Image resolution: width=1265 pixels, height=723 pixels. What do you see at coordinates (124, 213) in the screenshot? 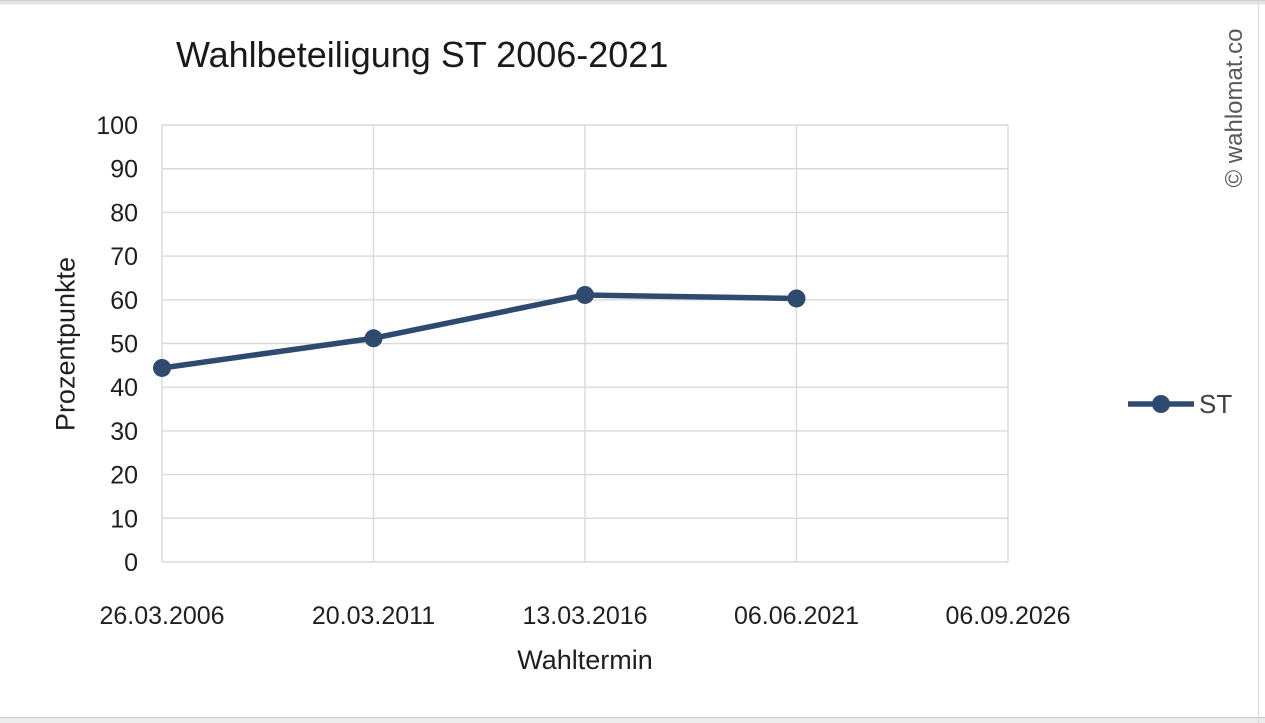
I see `y-tick-label: 80` at bounding box center [124, 213].